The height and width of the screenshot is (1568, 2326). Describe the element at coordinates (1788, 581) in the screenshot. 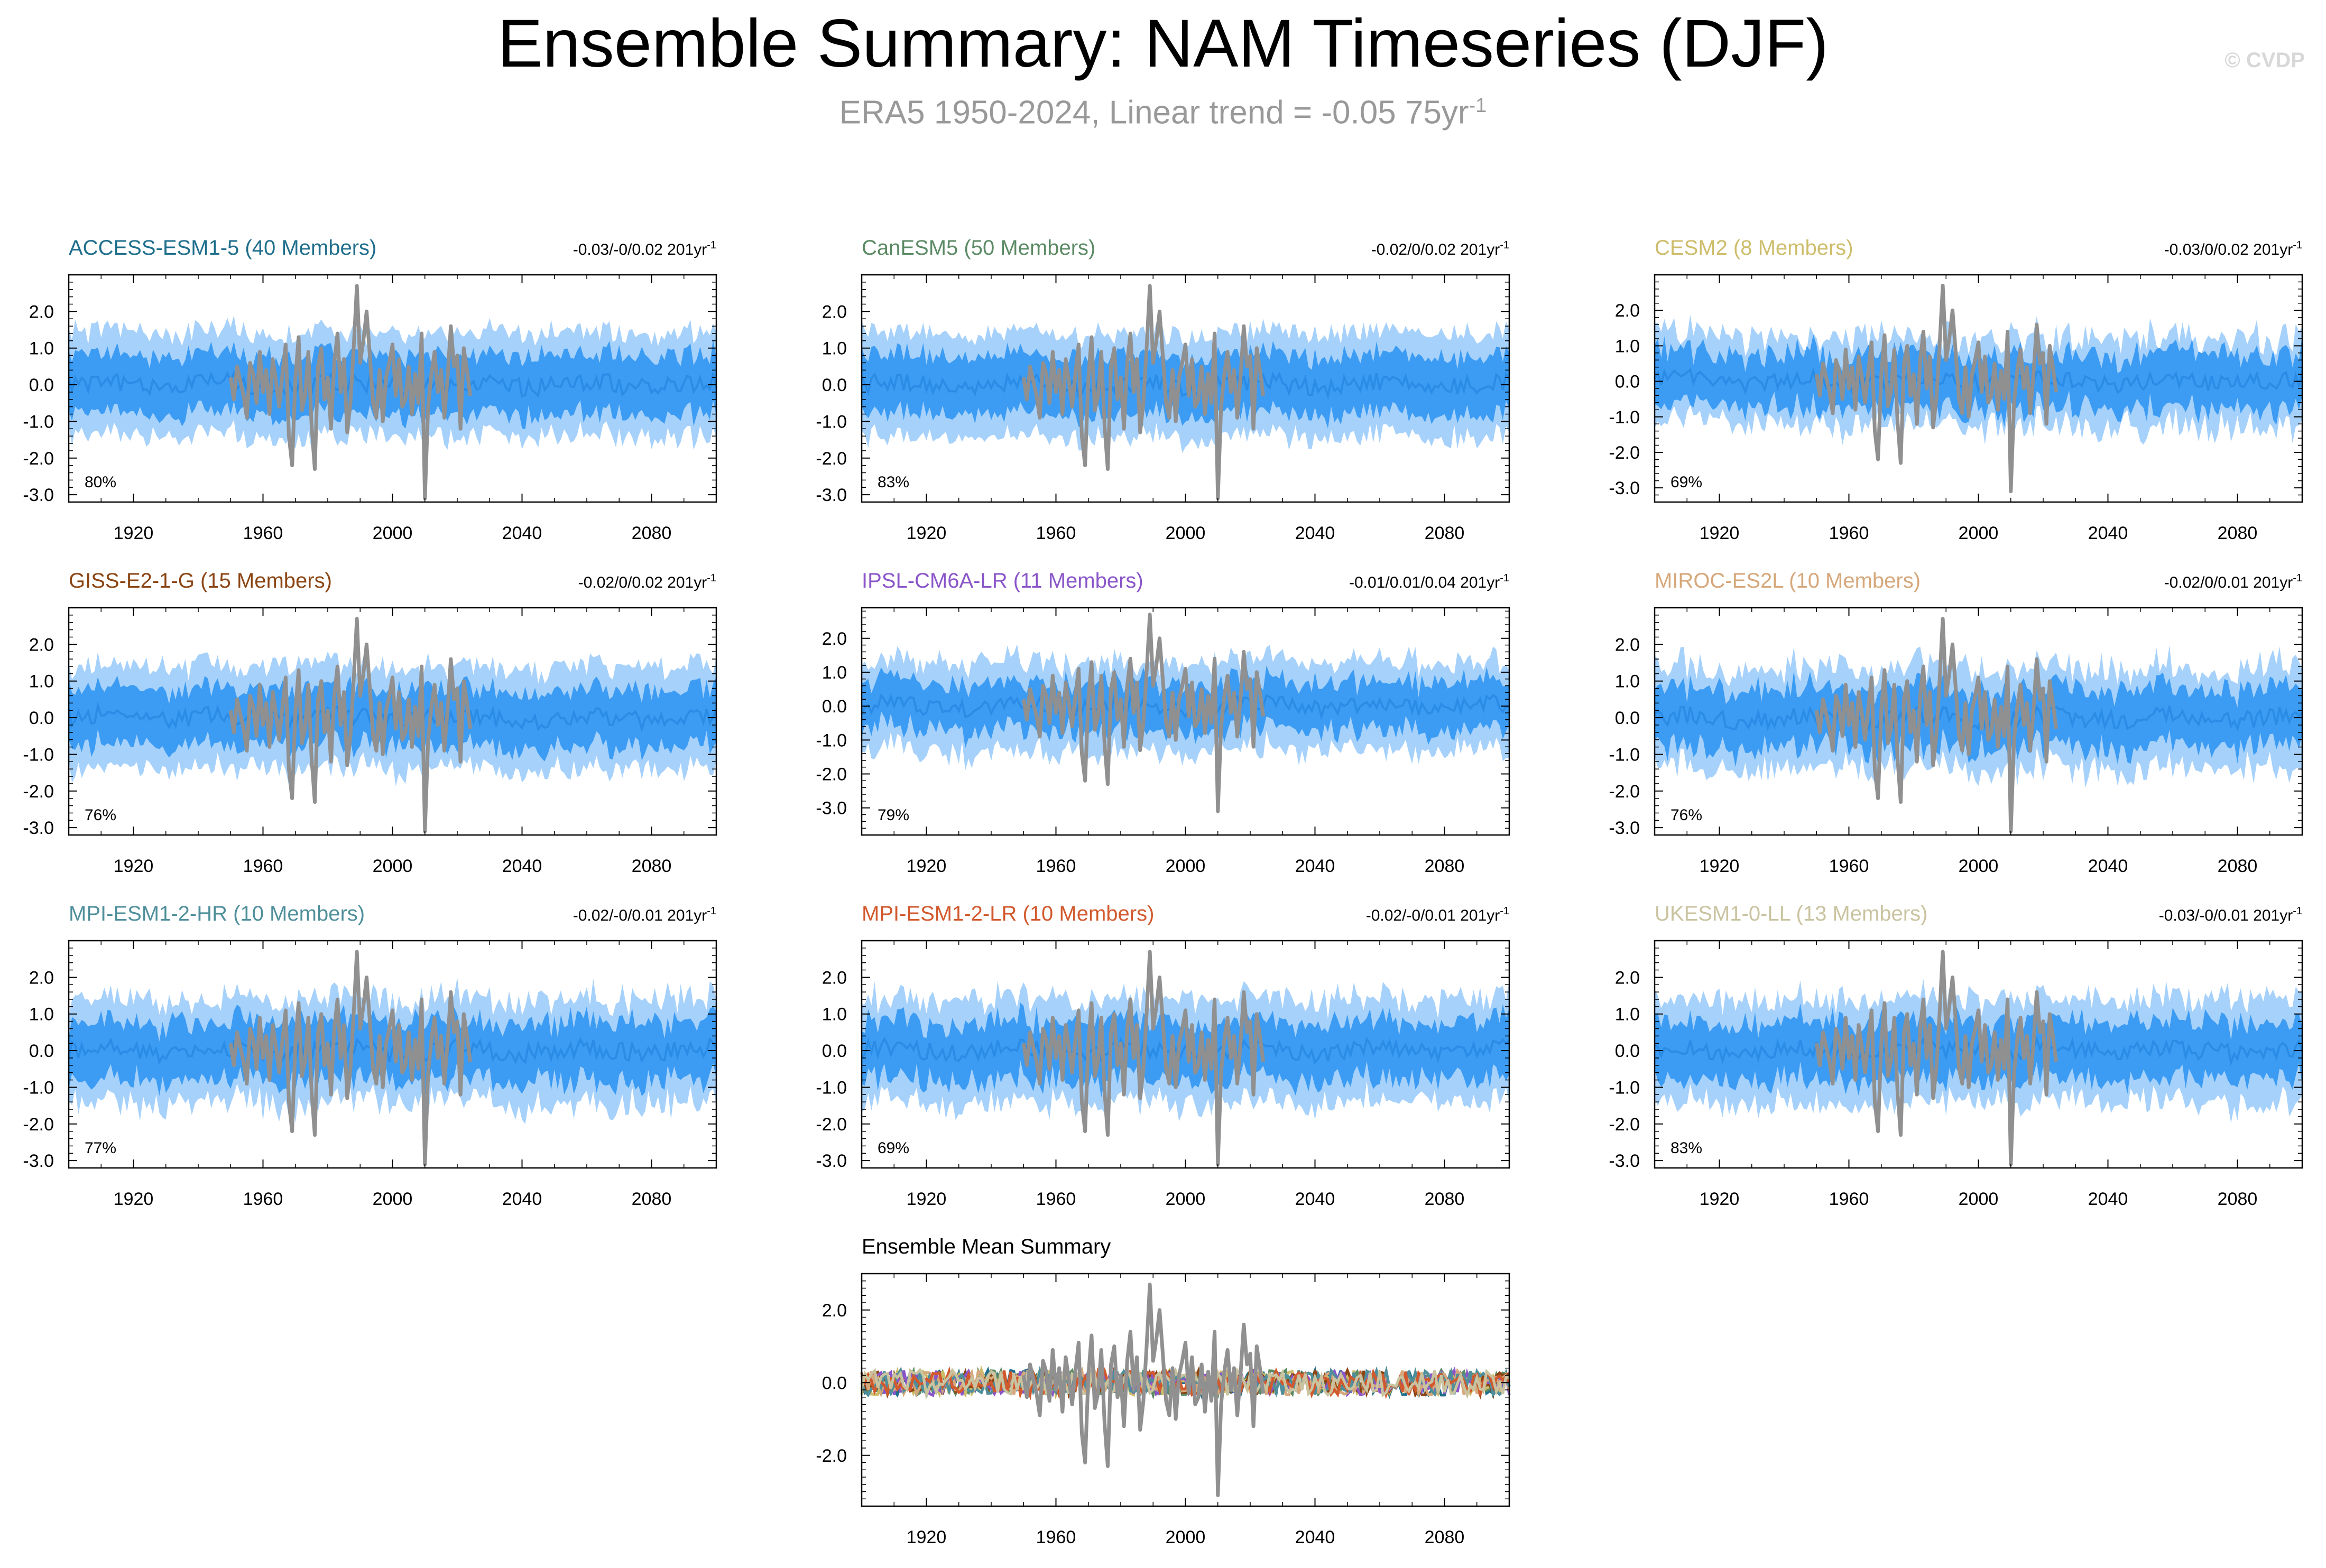

I see `panel-title: MIROC-ES2L (10 Members)` at that location.